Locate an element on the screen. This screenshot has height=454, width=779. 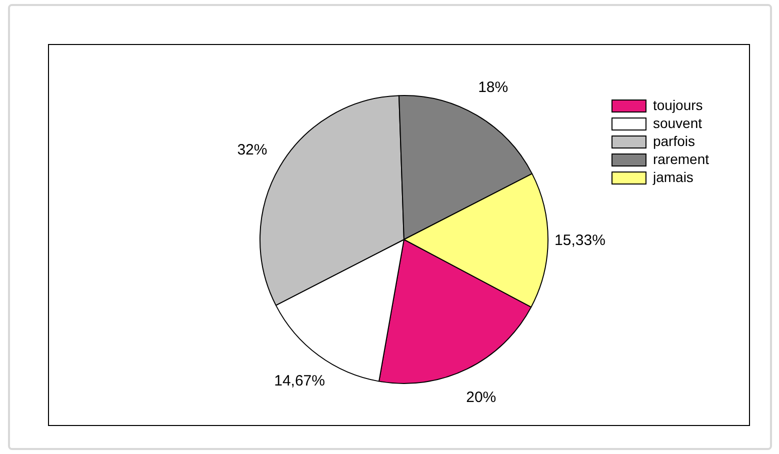
data-label: 15,33% is located at coordinates (580, 240).